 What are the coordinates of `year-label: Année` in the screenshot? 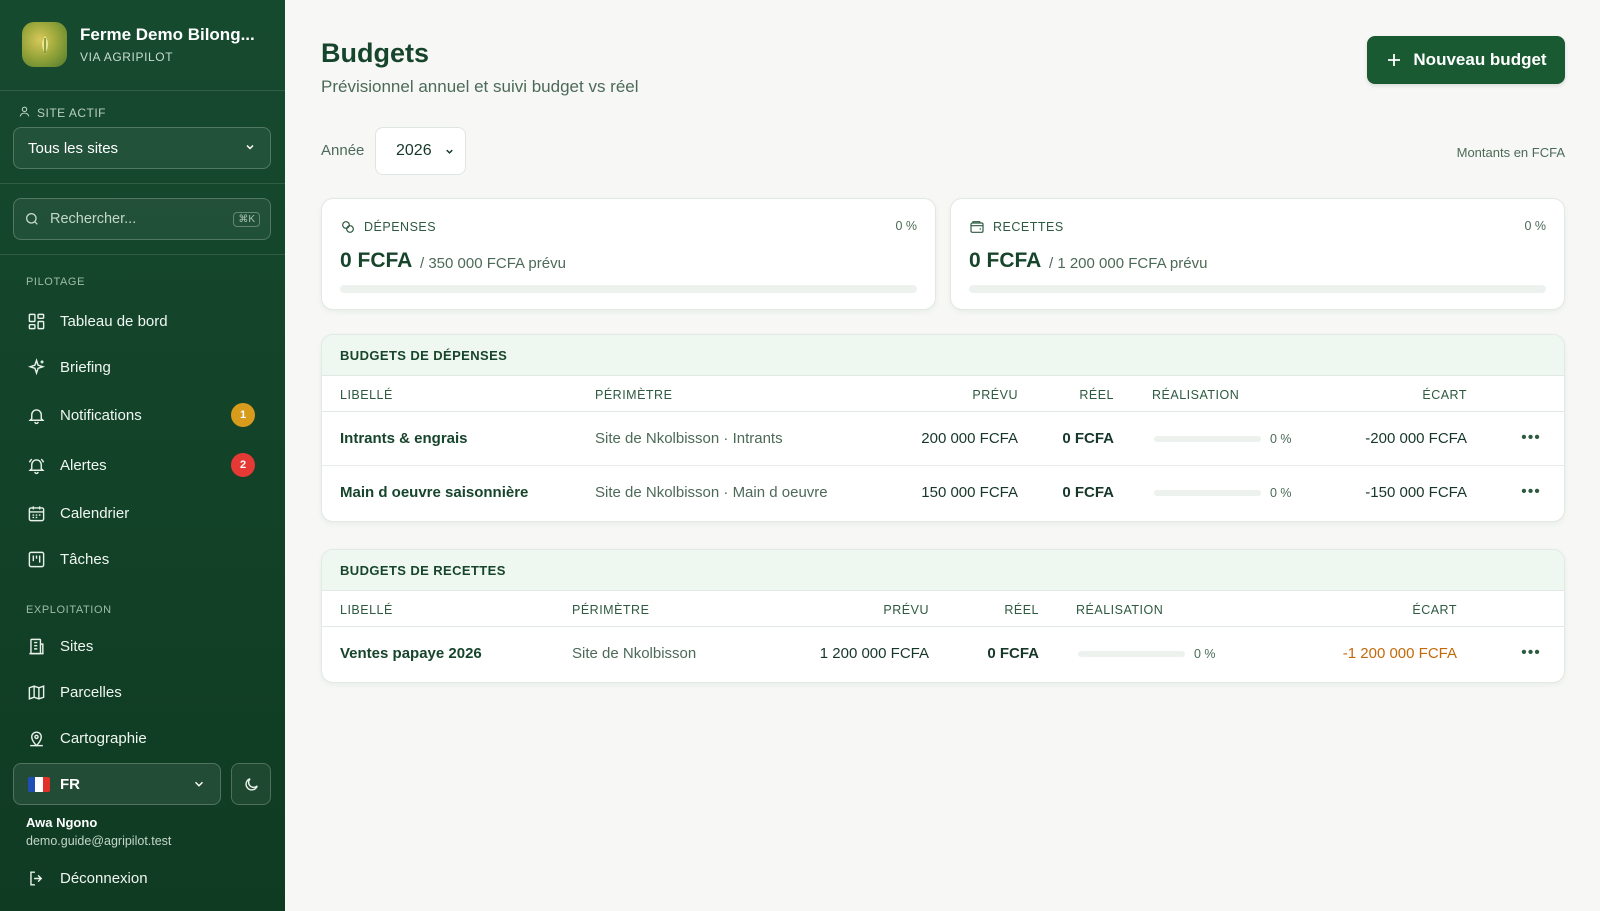 It's located at (343, 150).